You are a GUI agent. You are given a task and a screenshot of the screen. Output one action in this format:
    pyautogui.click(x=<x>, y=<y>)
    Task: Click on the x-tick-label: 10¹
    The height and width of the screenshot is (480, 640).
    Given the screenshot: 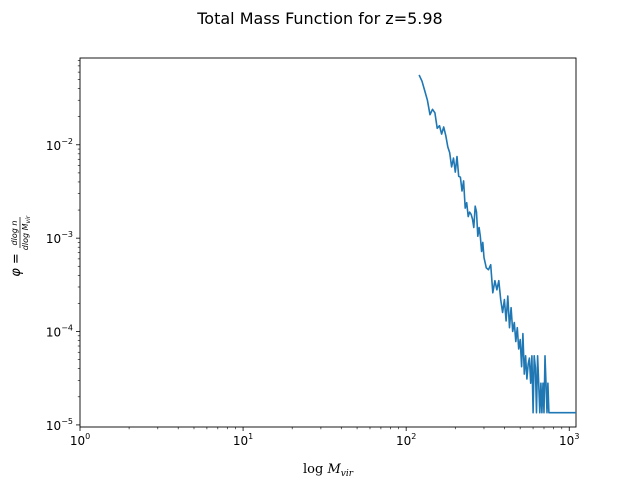 What is the action you would take?
    pyautogui.click(x=243, y=440)
    